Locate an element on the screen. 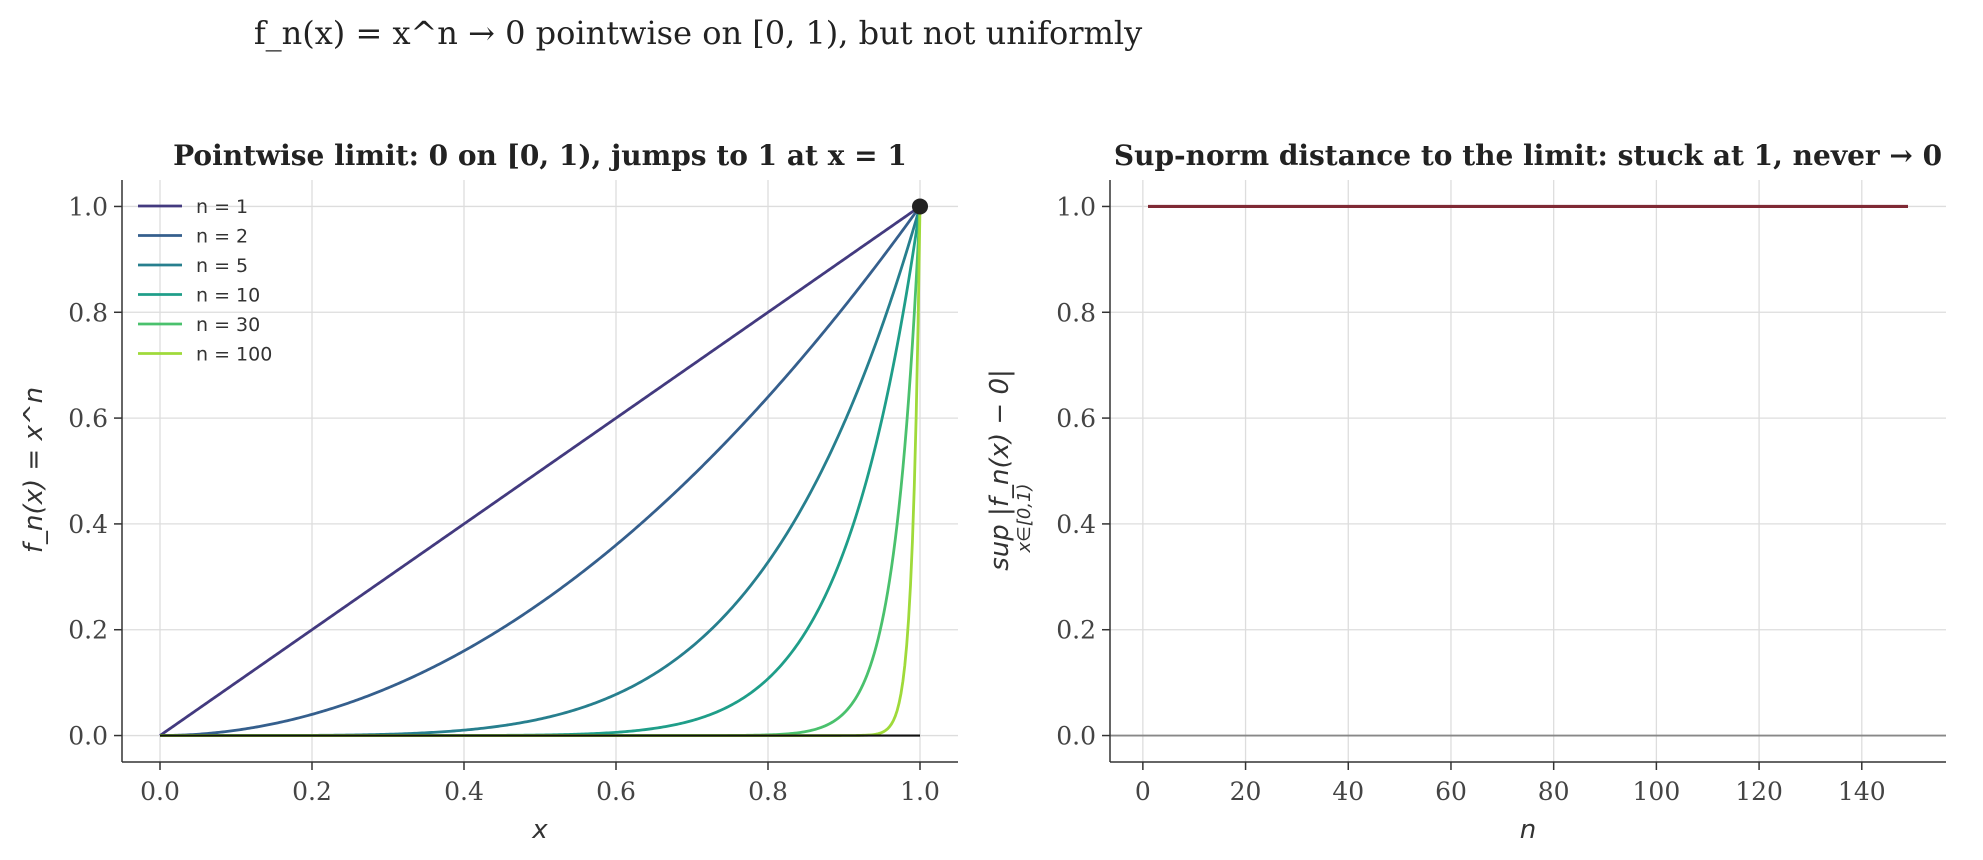 This screenshot has height=860, width=1983. legend-label-n2: n = 2 is located at coordinates (222, 237).